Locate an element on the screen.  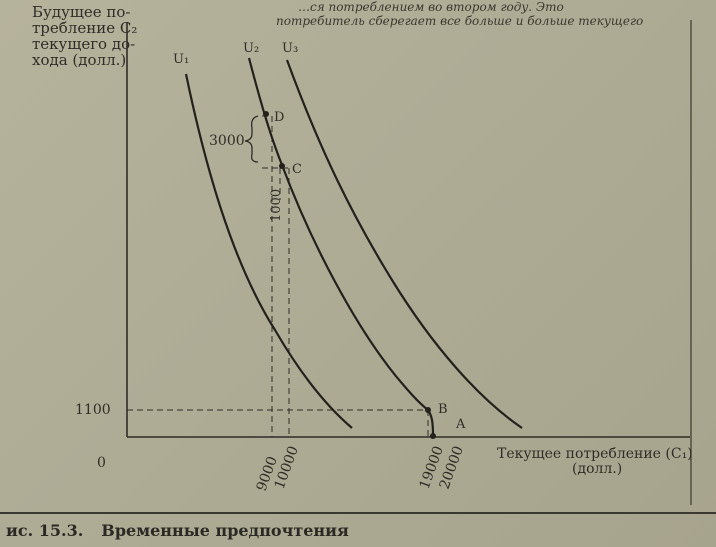
y-axis-label-line-1: Будущее по- is located at coordinates (81, 12).